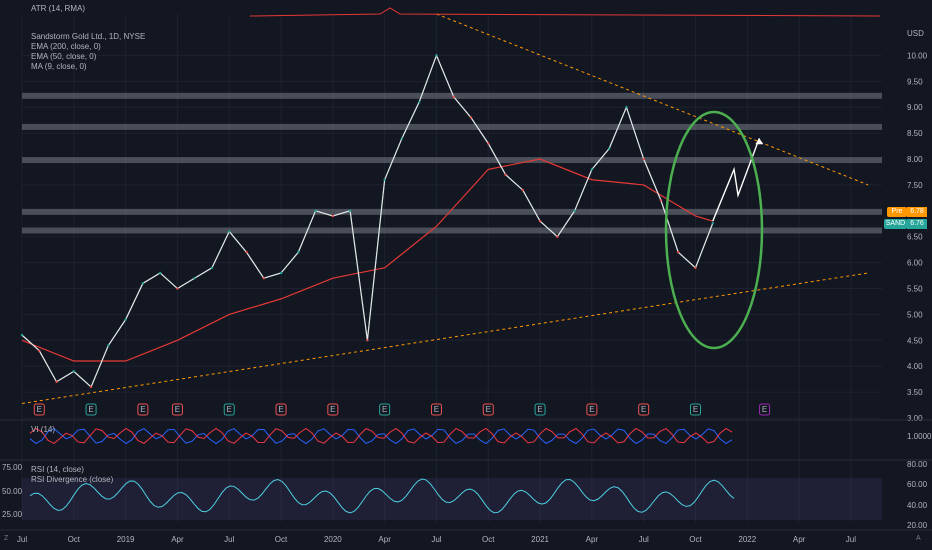 The width and height of the screenshot is (932, 550). What do you see at coordinates (57, 469) in the screenshot?
I see `rsi-label: RSI (14, close)` at bounding box center [57, 469].